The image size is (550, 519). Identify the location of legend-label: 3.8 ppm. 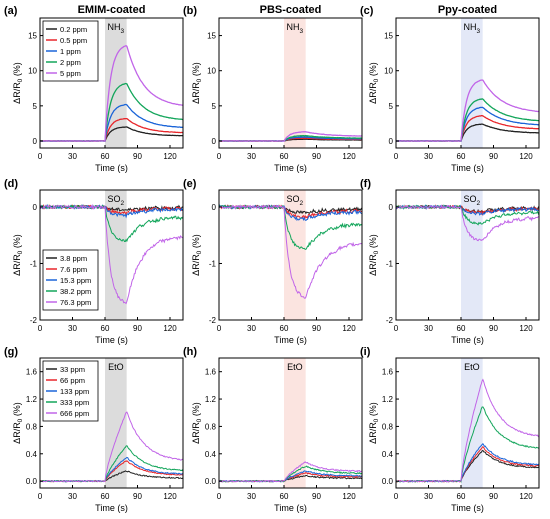
(73, 258).